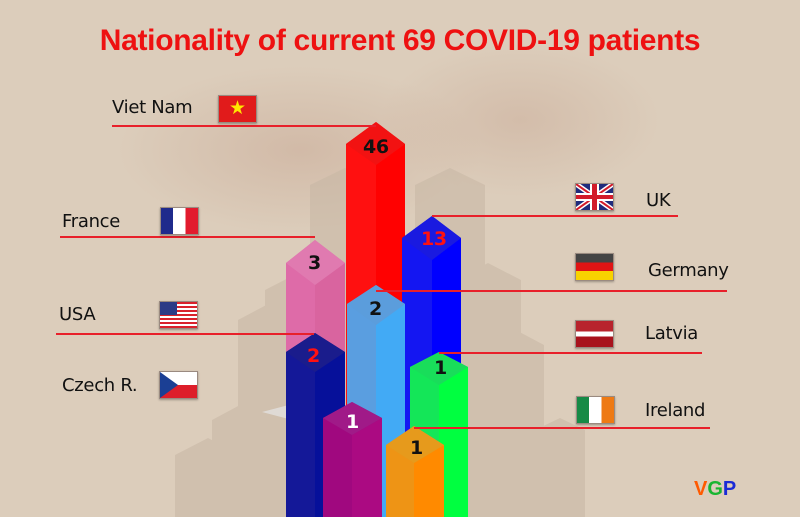  I want to click on bar-czech, so click(352, 459).